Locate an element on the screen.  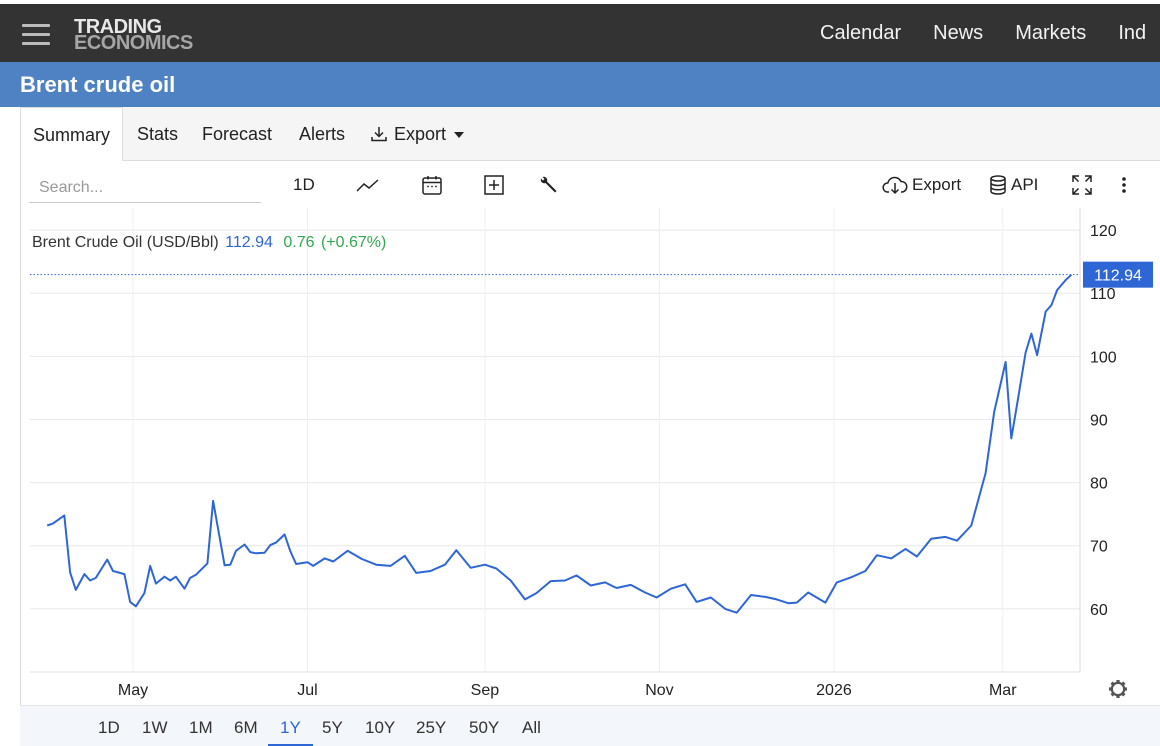
y-tick-label: 80 is located at coordinates (1099, 484).